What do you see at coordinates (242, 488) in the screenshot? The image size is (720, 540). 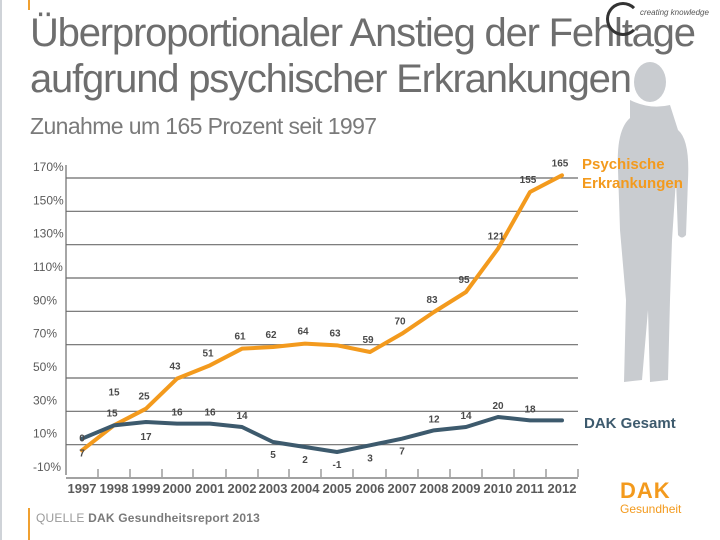 I see `x-tick-label: 2002` at bounding box center [242, 488].